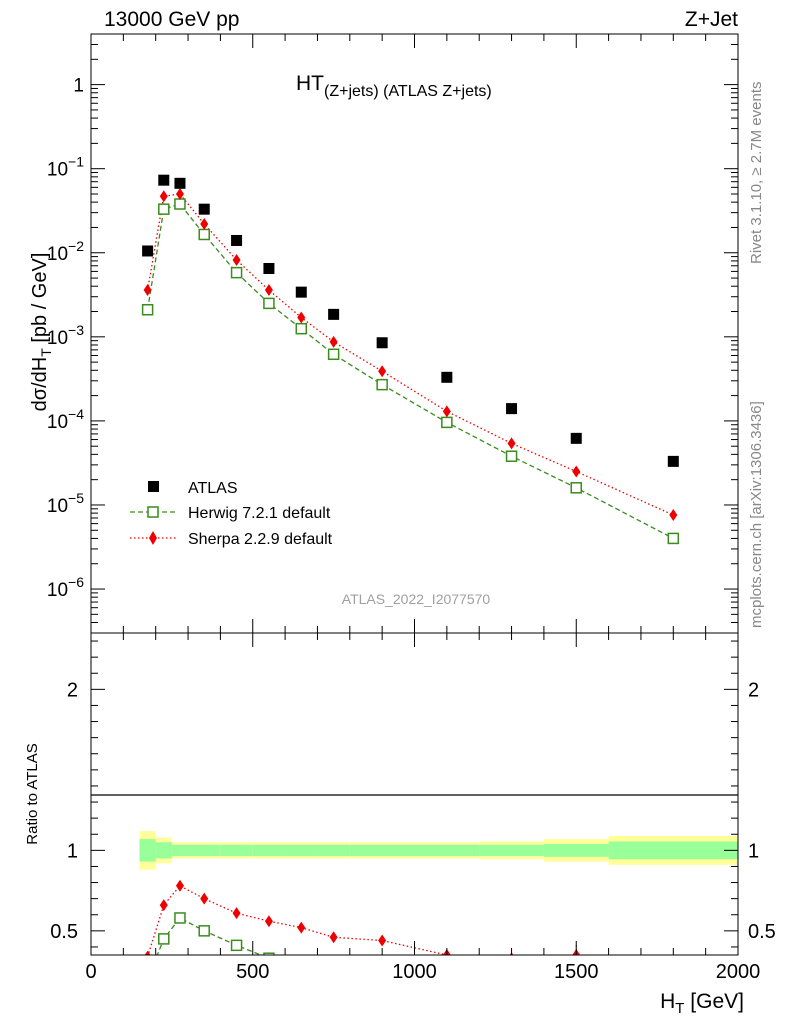 This screenshot has width=786, height=1024. What do you see at coordinates (64, 932) in the screenshot?
I see `ratio-y-tick-label: 0.5` at bounding box center [64, 932].